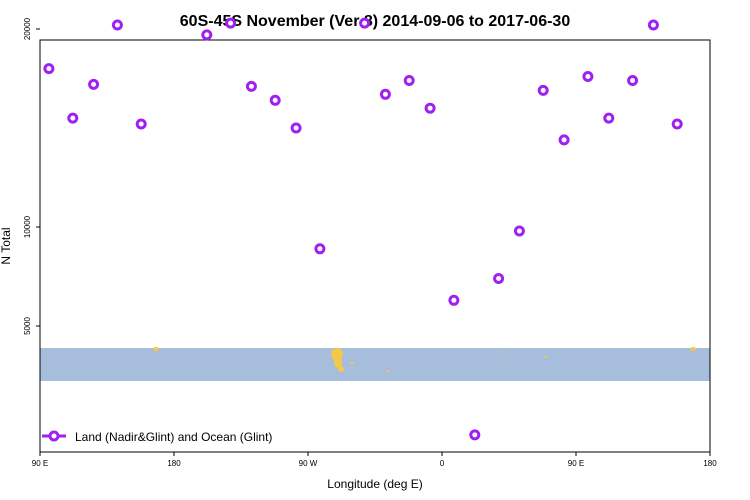  What do you see at coordinates (6, 245) in the screenshot?
I see `y-axis-label: N Total` at bounding box center [6, 245].